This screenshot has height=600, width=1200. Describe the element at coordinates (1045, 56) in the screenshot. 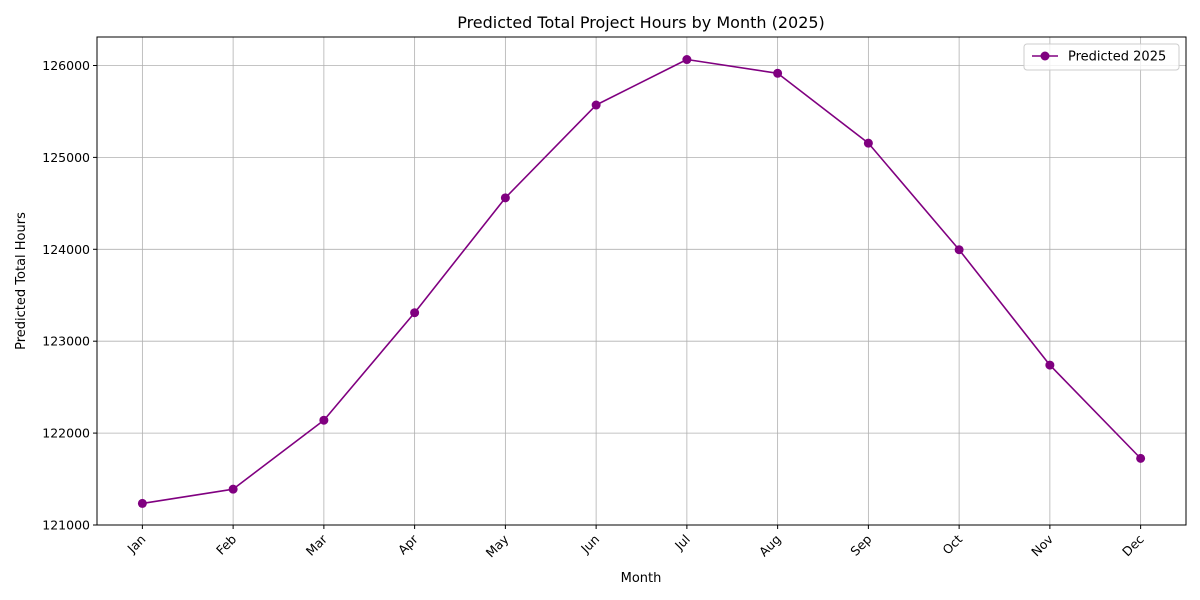

I see `legend-marker-swatch` at that location.